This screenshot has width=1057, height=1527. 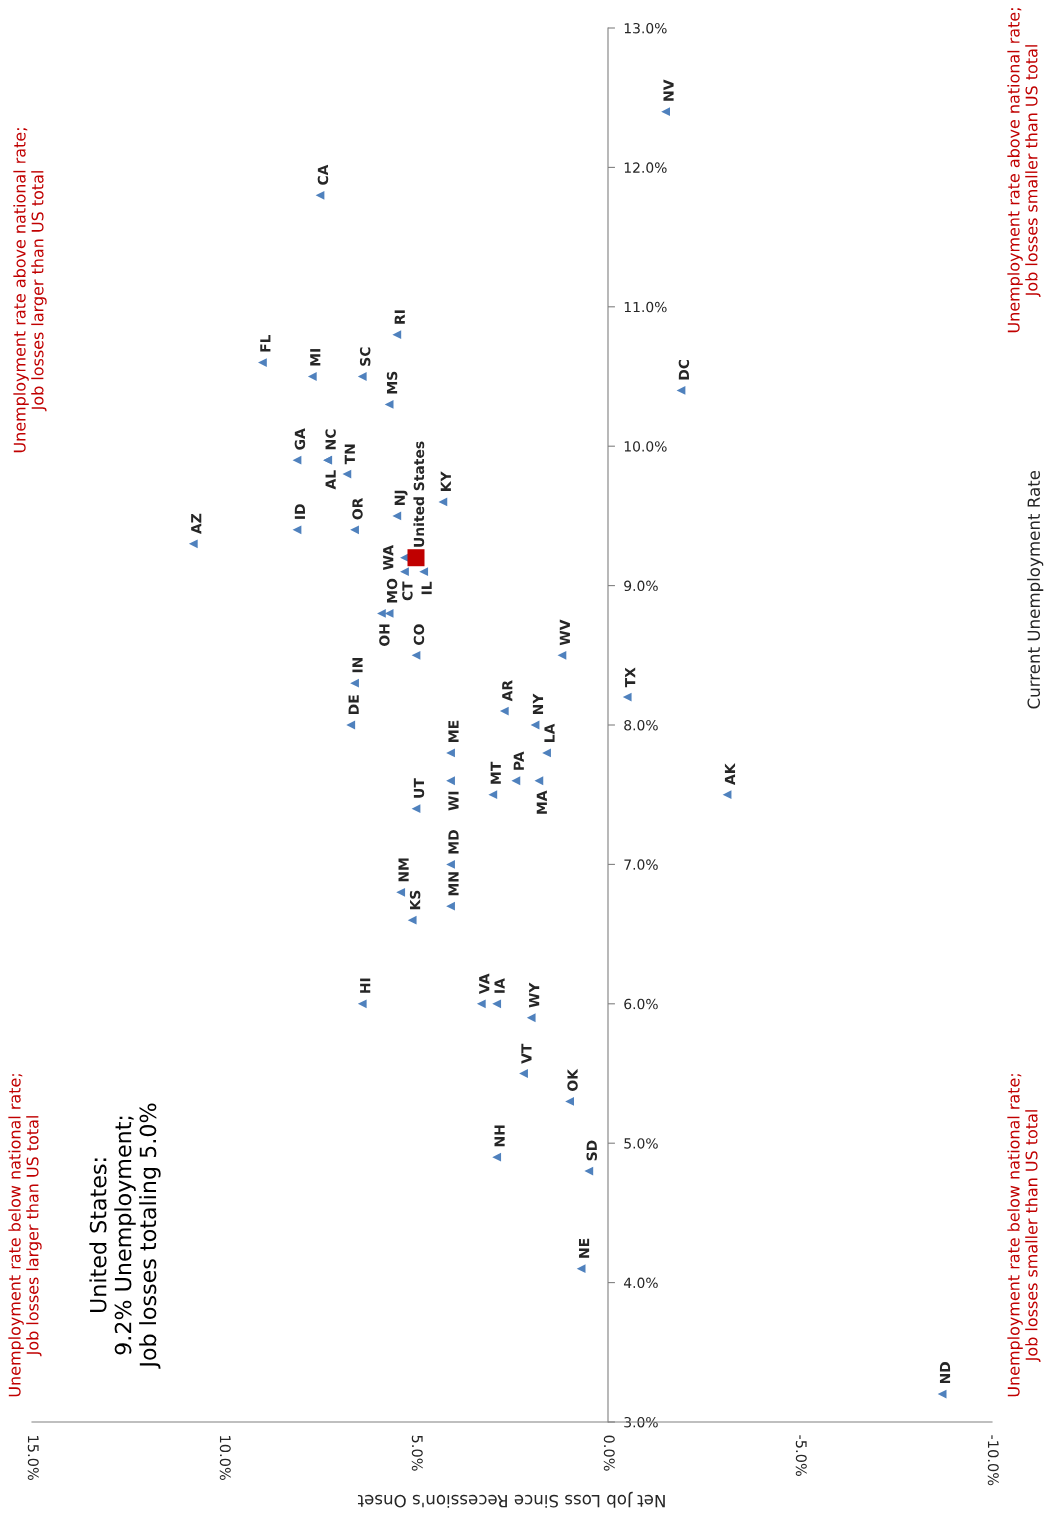 What do you see at coordinates (564, 632) in the screenshot?
I see `text: WV` at bounding box center [564, 632].